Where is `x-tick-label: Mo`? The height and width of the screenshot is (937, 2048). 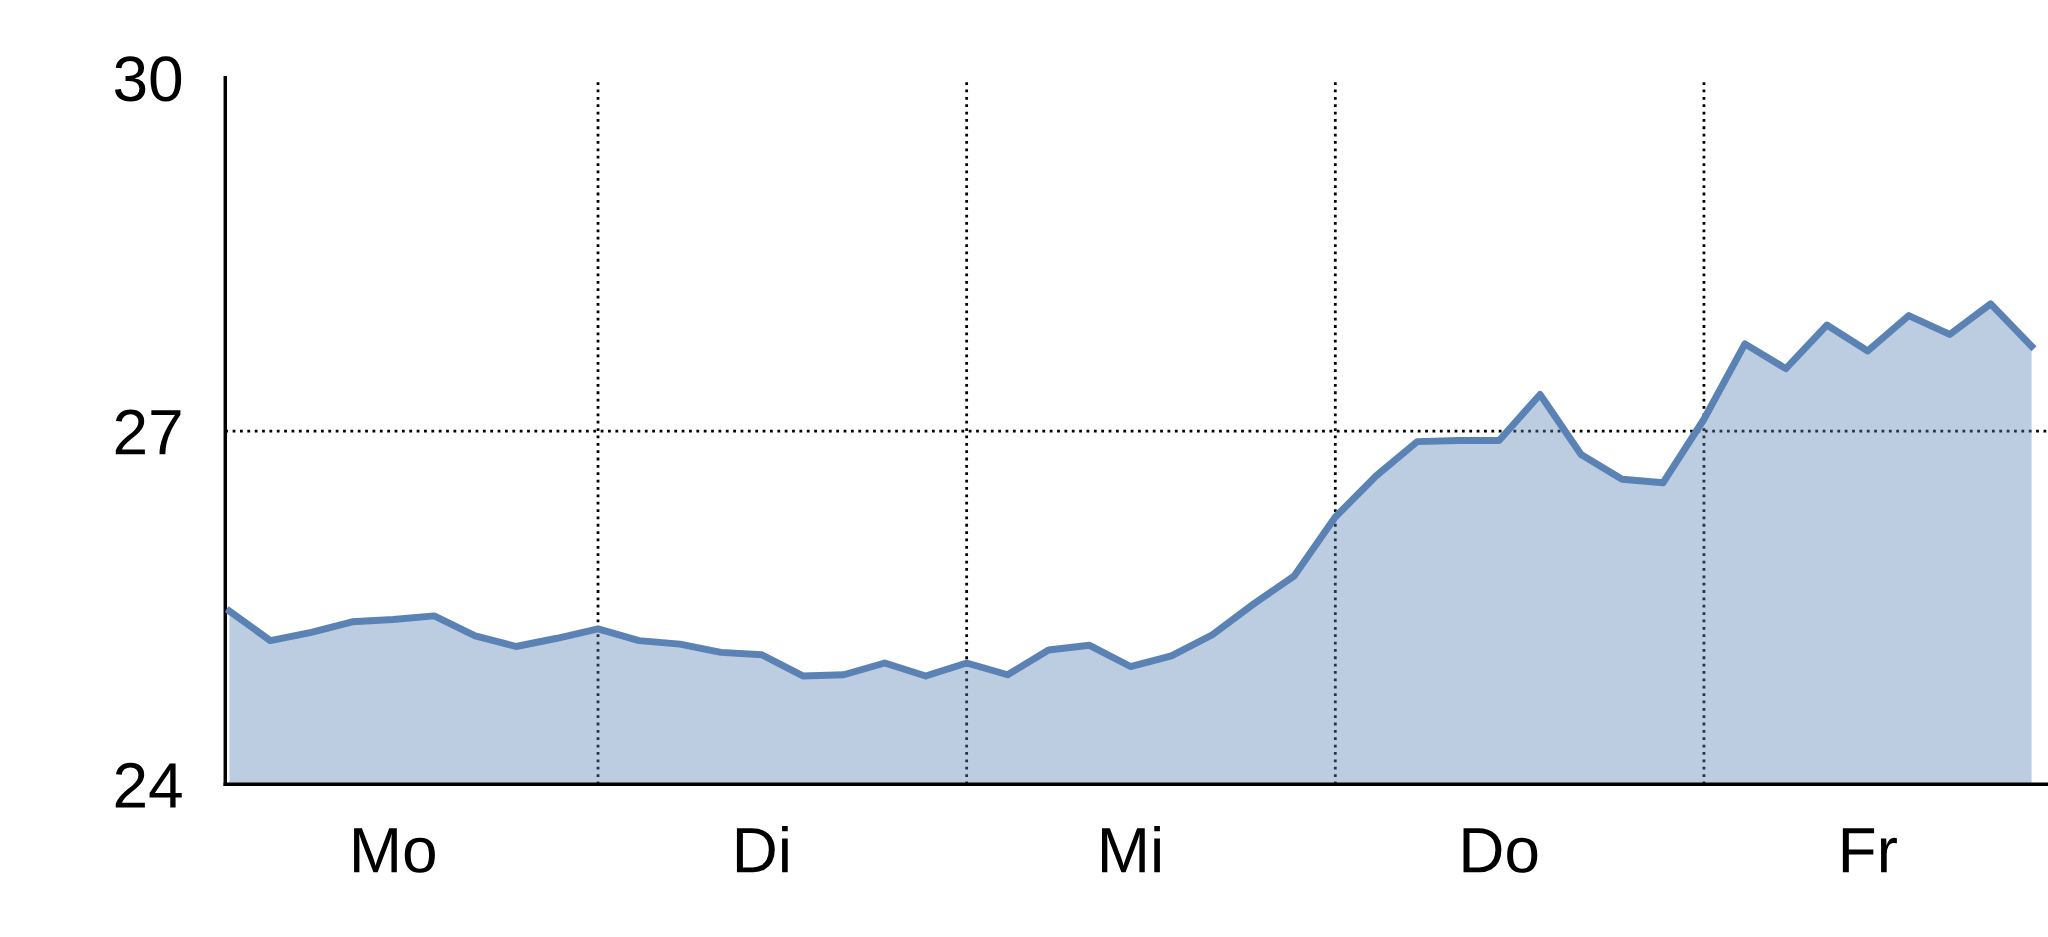 x-tick-label: Mo is located at coordinates (394, 850).